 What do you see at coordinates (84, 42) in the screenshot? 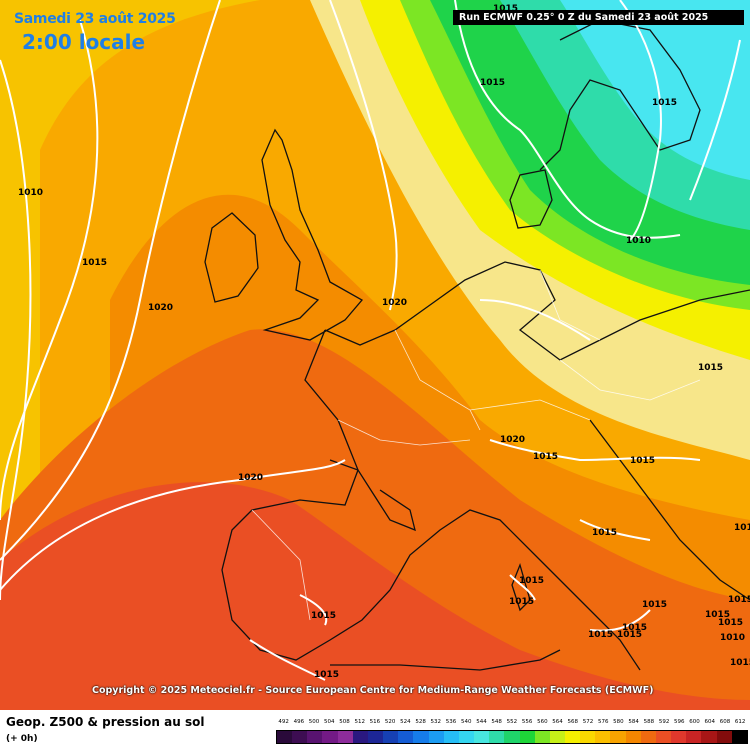
I see `map-local-hour: 2:00 locale` at bounding box center [84, 42].